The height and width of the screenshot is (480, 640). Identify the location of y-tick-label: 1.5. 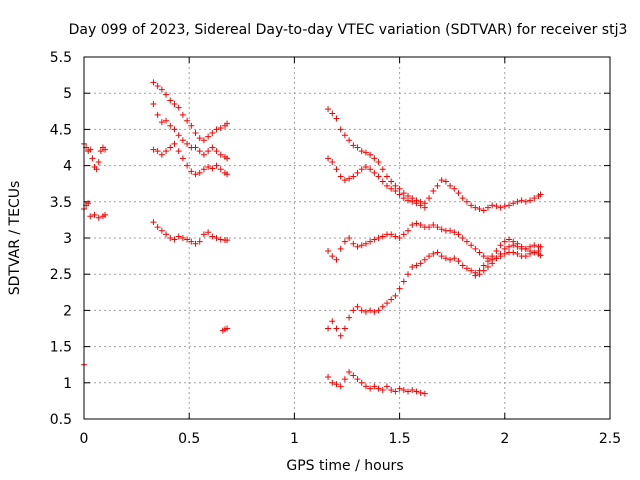
(61, 348).